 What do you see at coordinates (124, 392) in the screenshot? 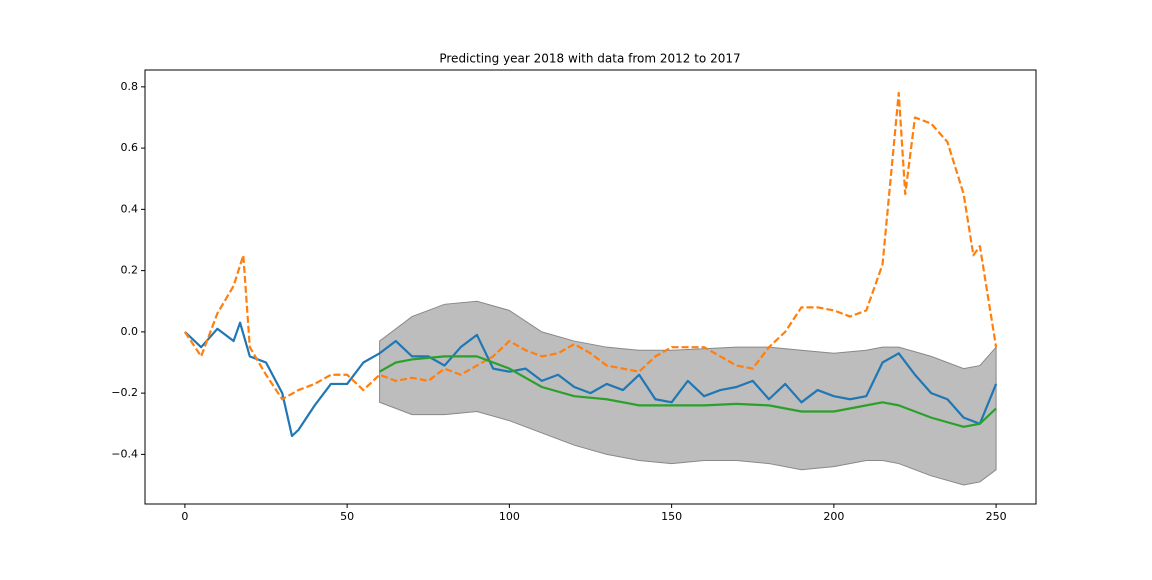
I see `y-tick-label: −0.2` at bounding box center [124, 392].